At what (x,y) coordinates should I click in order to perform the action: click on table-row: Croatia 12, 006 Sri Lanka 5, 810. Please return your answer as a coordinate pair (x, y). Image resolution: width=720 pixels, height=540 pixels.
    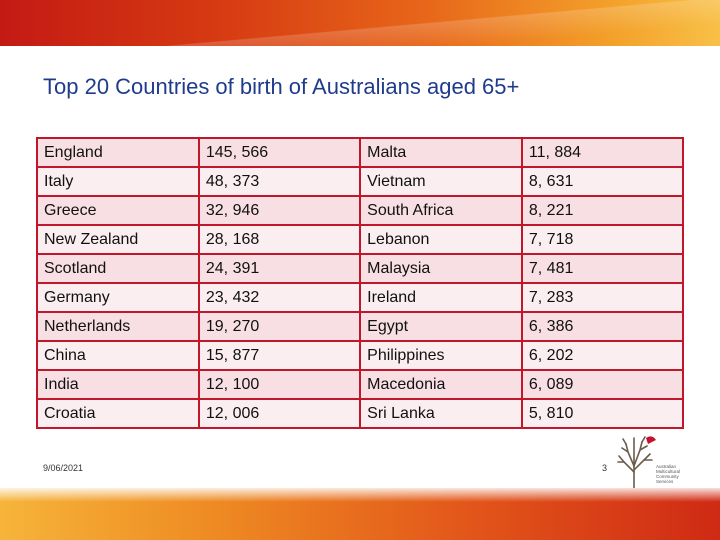
    Looking at the image, I should click on (360, 413).